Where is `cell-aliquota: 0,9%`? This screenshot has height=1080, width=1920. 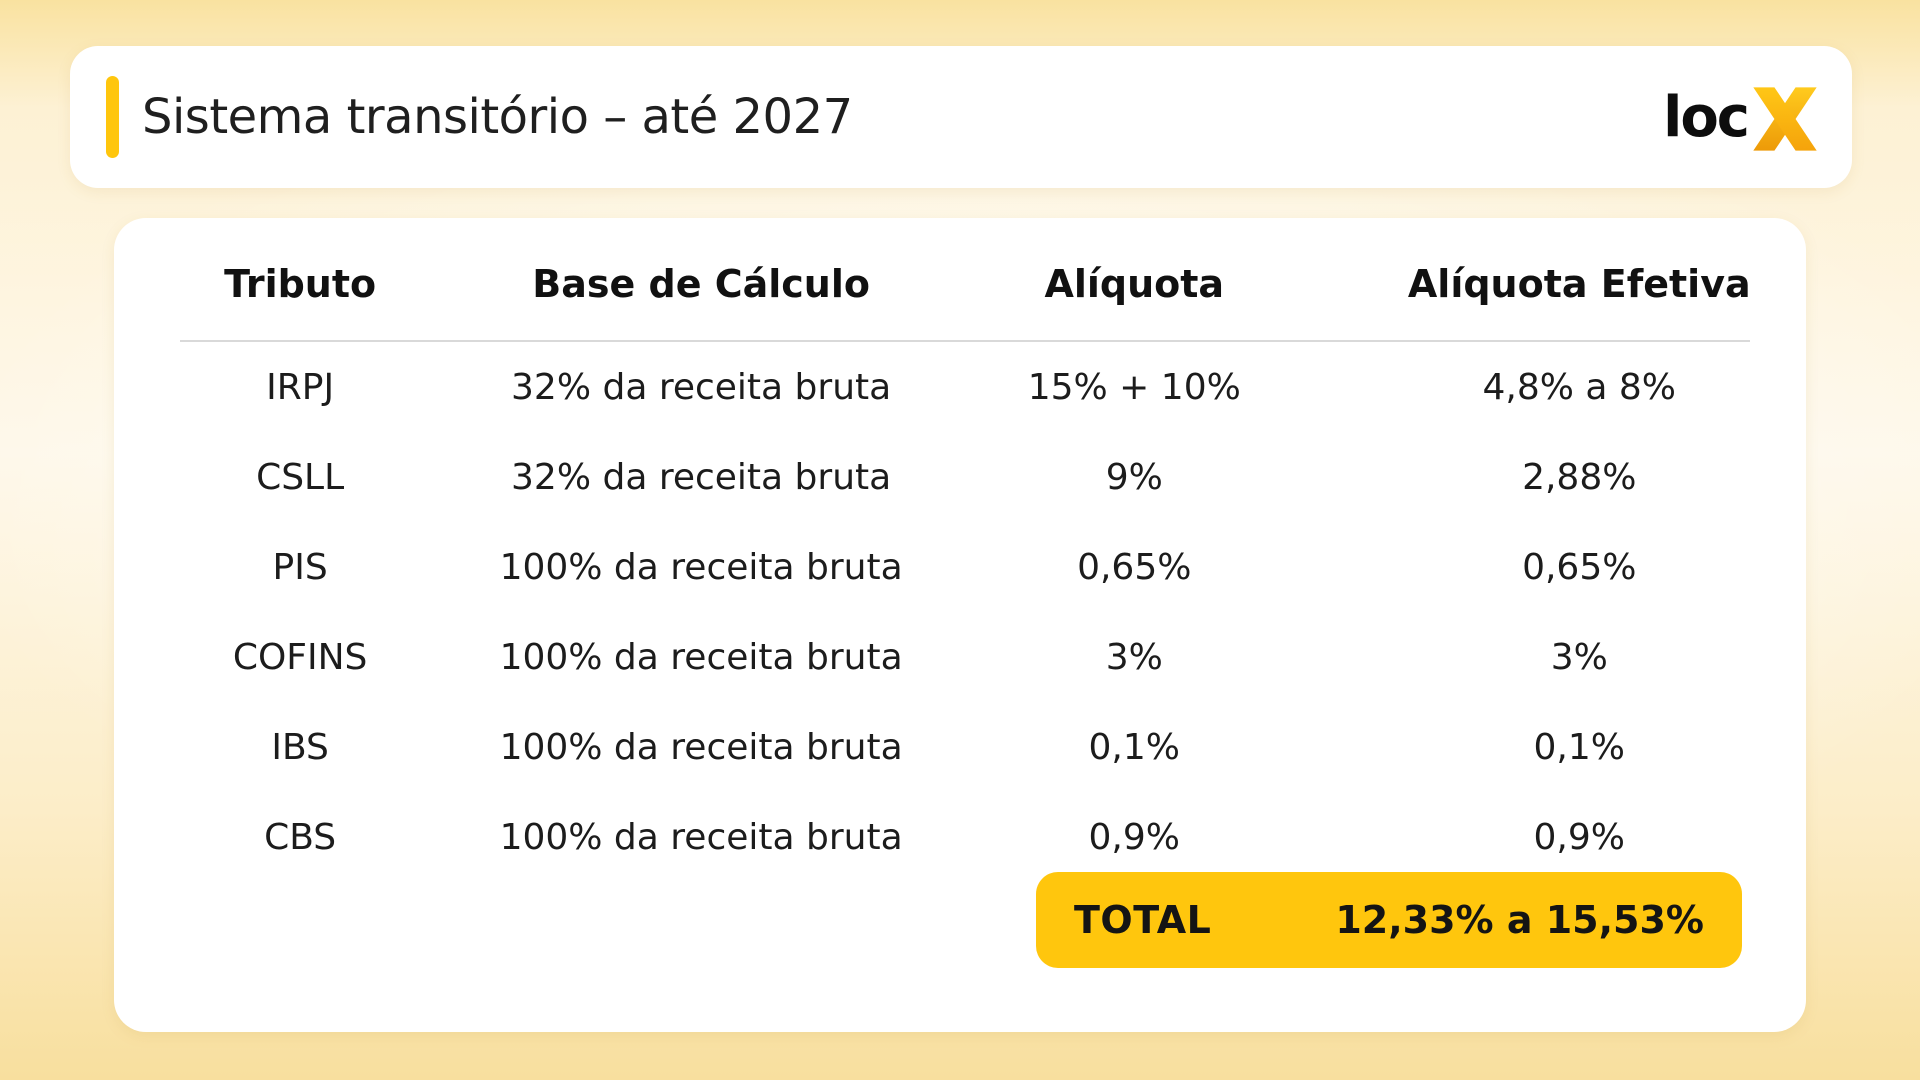 cell-aliquota: 0,9% is located at coordinates (1134, 837).